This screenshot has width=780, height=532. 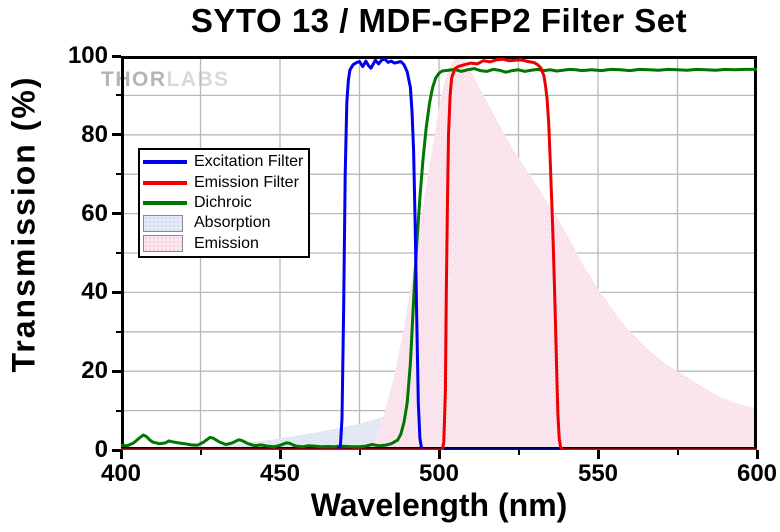 I want to click on y-tick-label: 60, so click(x=94, y=213).